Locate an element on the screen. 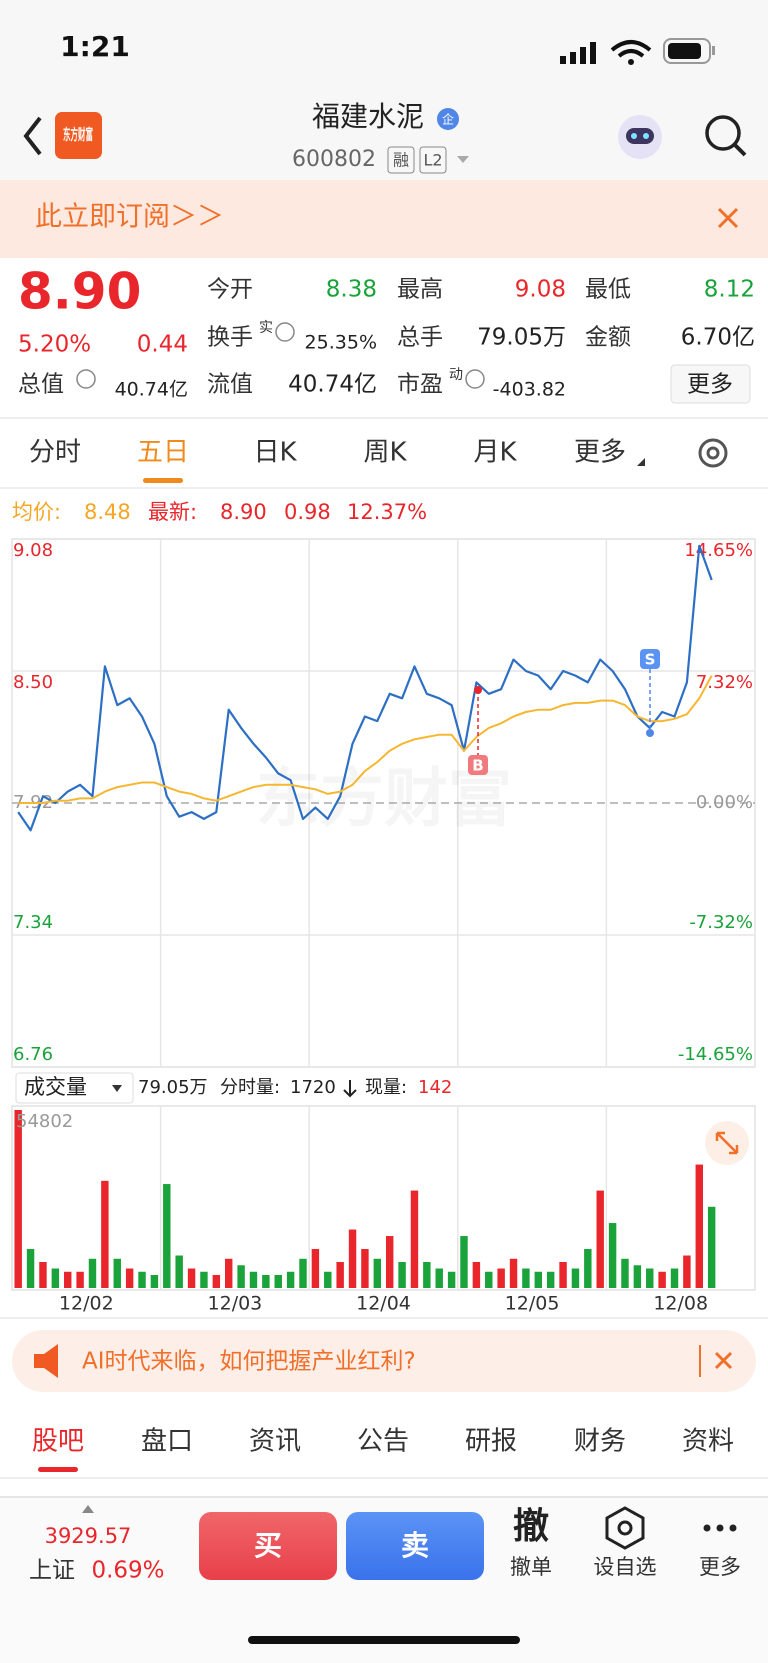 The image size is (768, 1663). avatar is located at coordinates (640, 137).